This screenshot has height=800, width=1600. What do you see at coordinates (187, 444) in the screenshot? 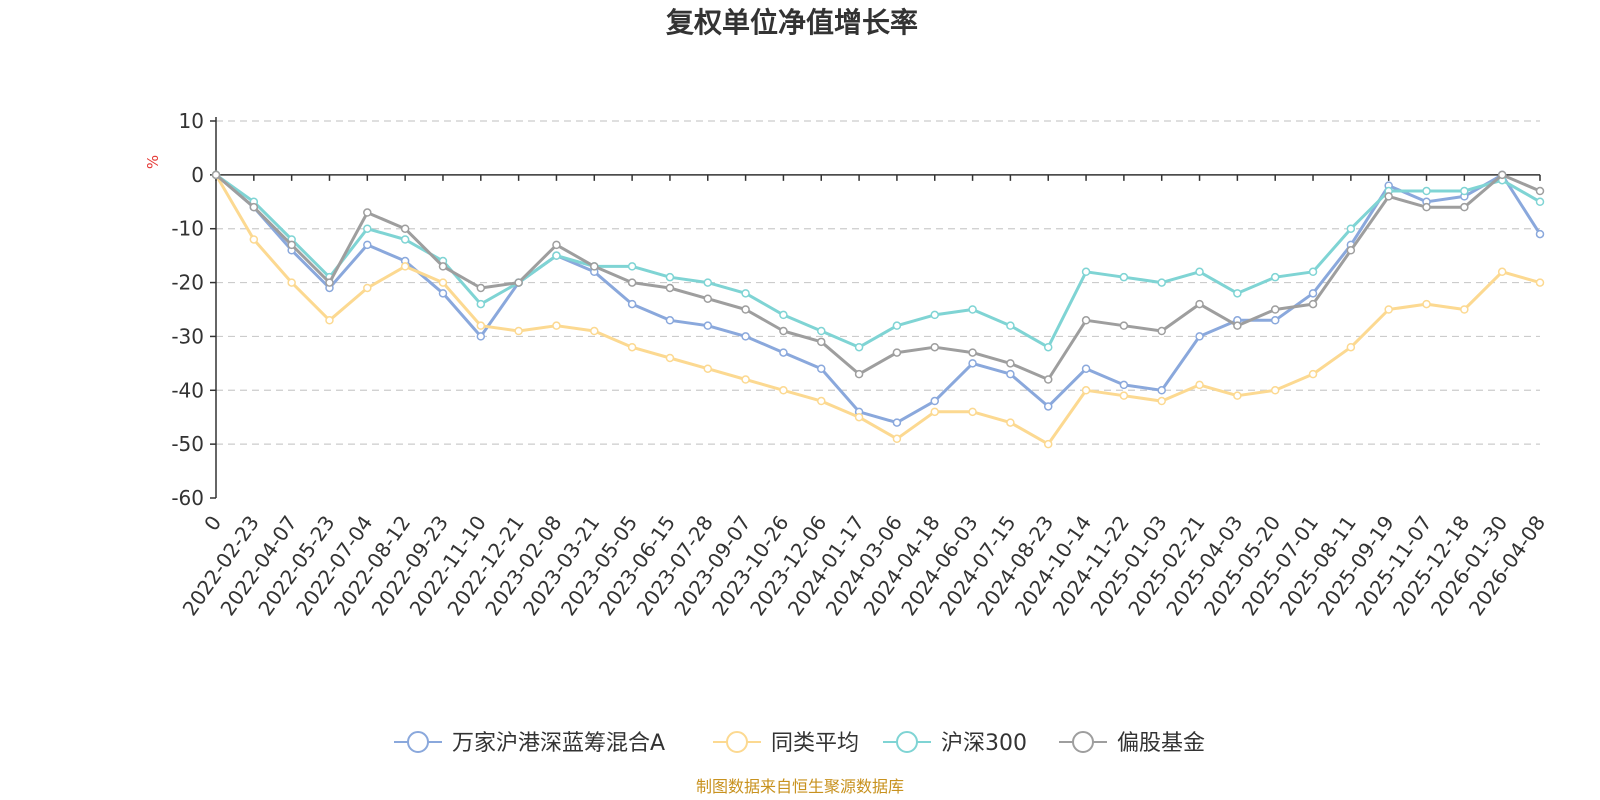
I see `y-tick-label: -50` at bounding box center [187, 444].